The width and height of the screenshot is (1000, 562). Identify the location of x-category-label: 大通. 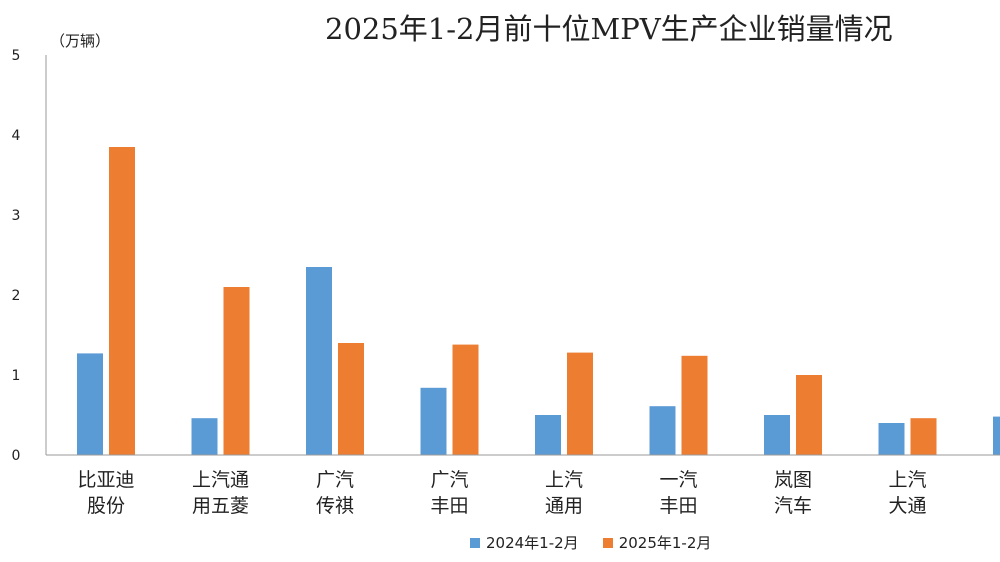
(907, 506).